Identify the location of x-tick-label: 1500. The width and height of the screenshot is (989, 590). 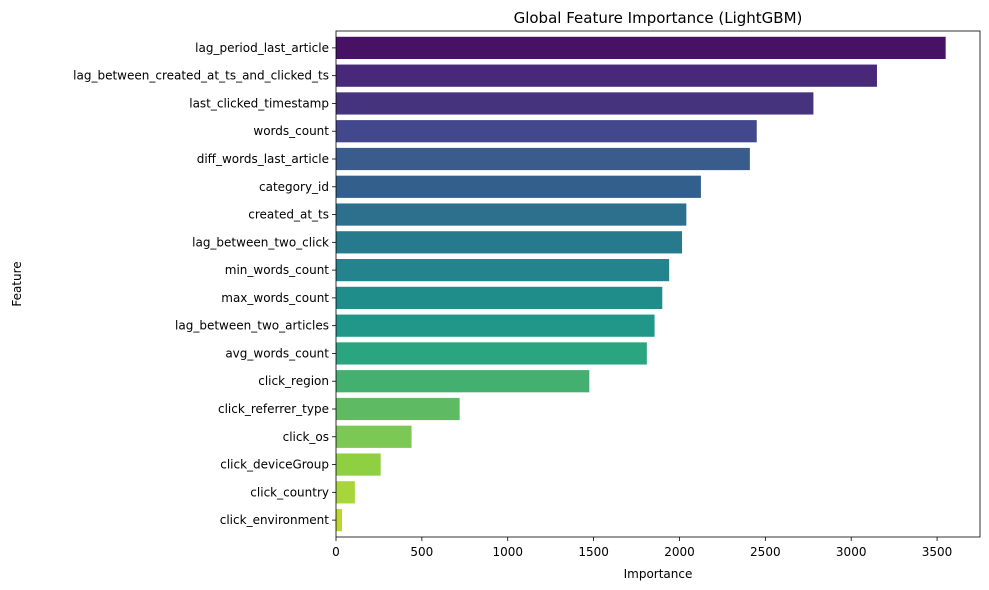
(593, 552).